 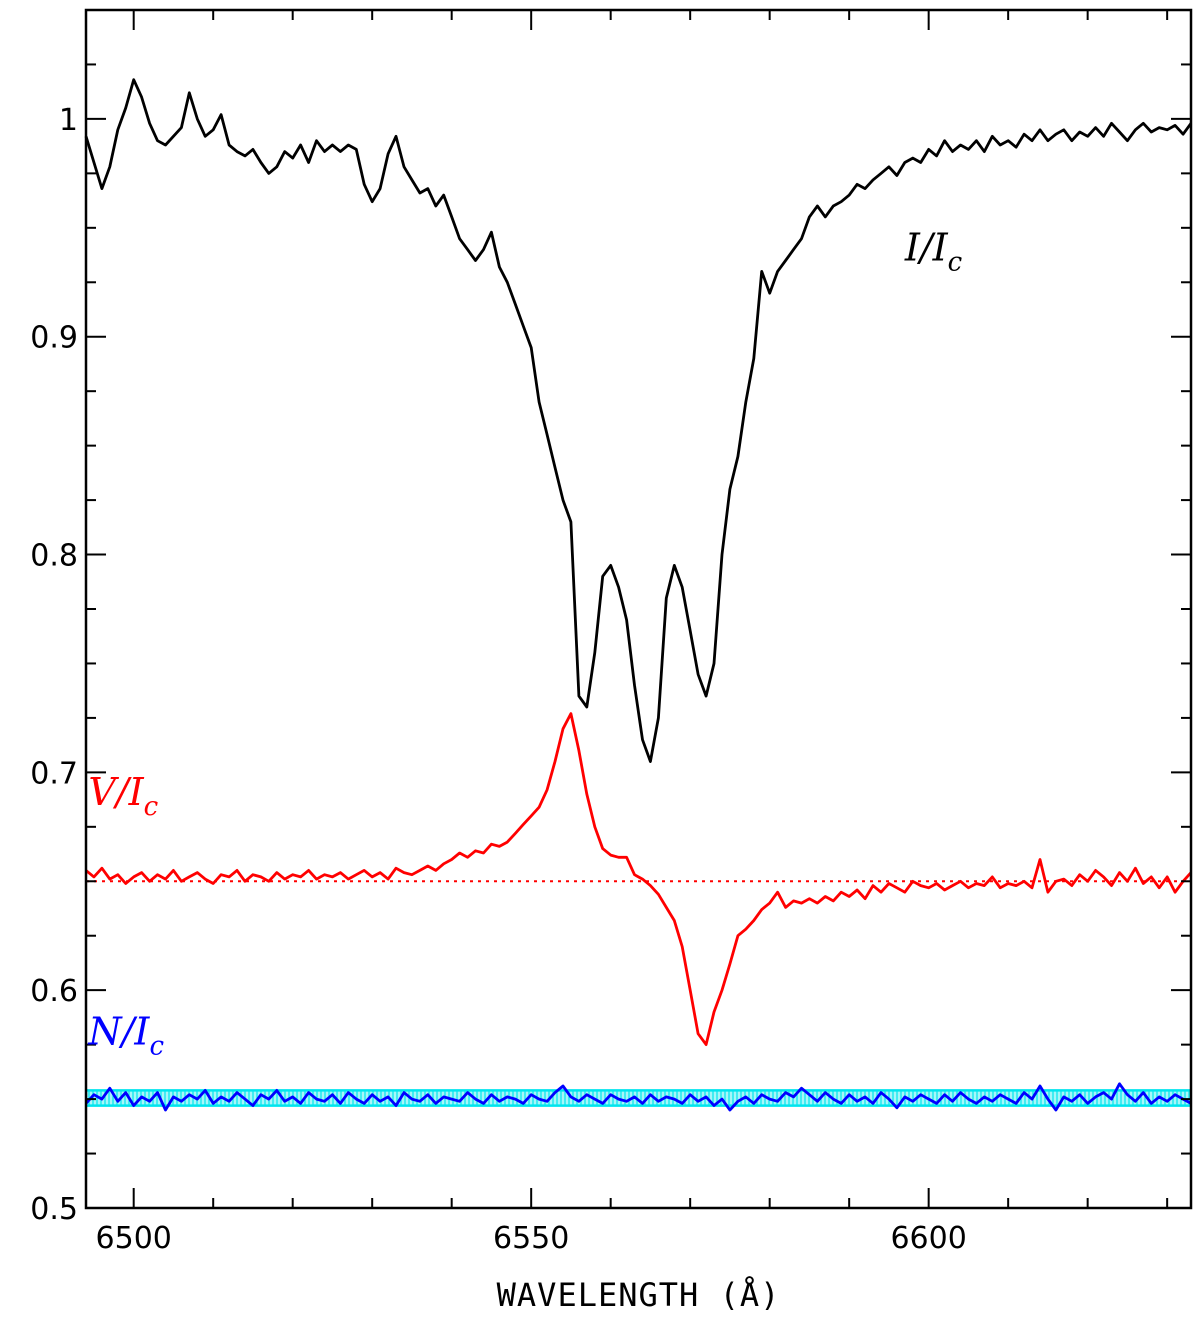 I want to click on x-tick-label: 6600, so click(x=928, y=1238).